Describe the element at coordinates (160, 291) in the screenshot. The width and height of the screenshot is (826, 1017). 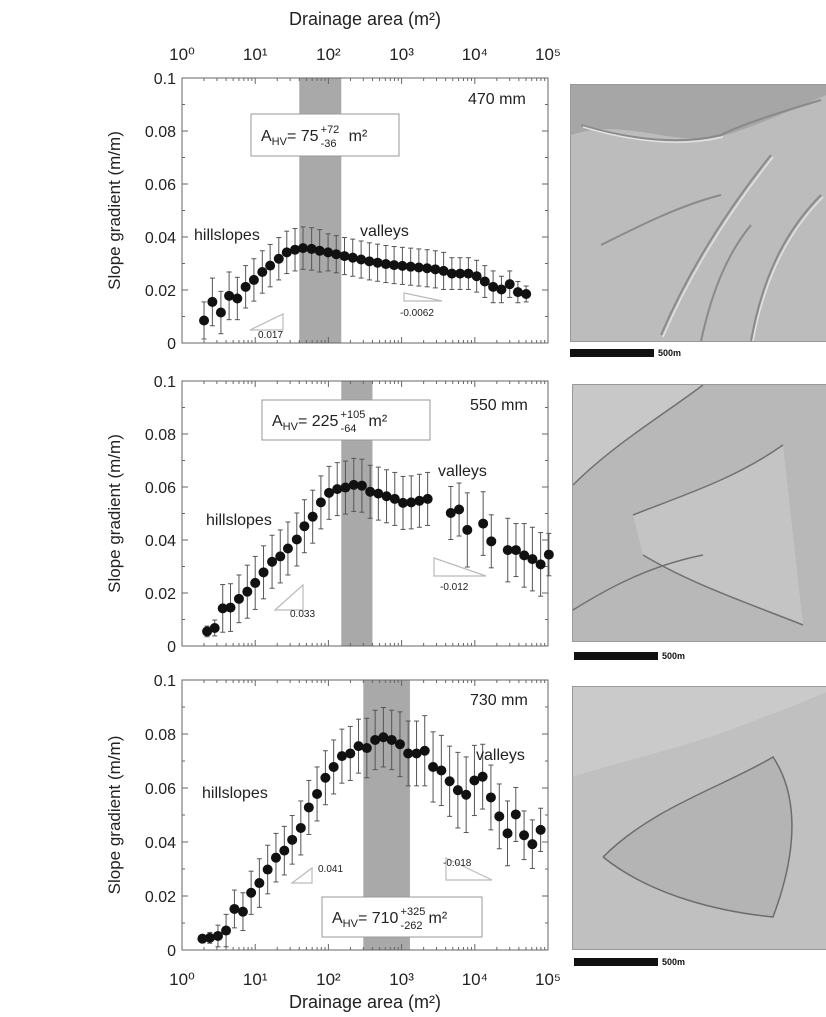
I see `y-tick-label: 0.02` at that location.